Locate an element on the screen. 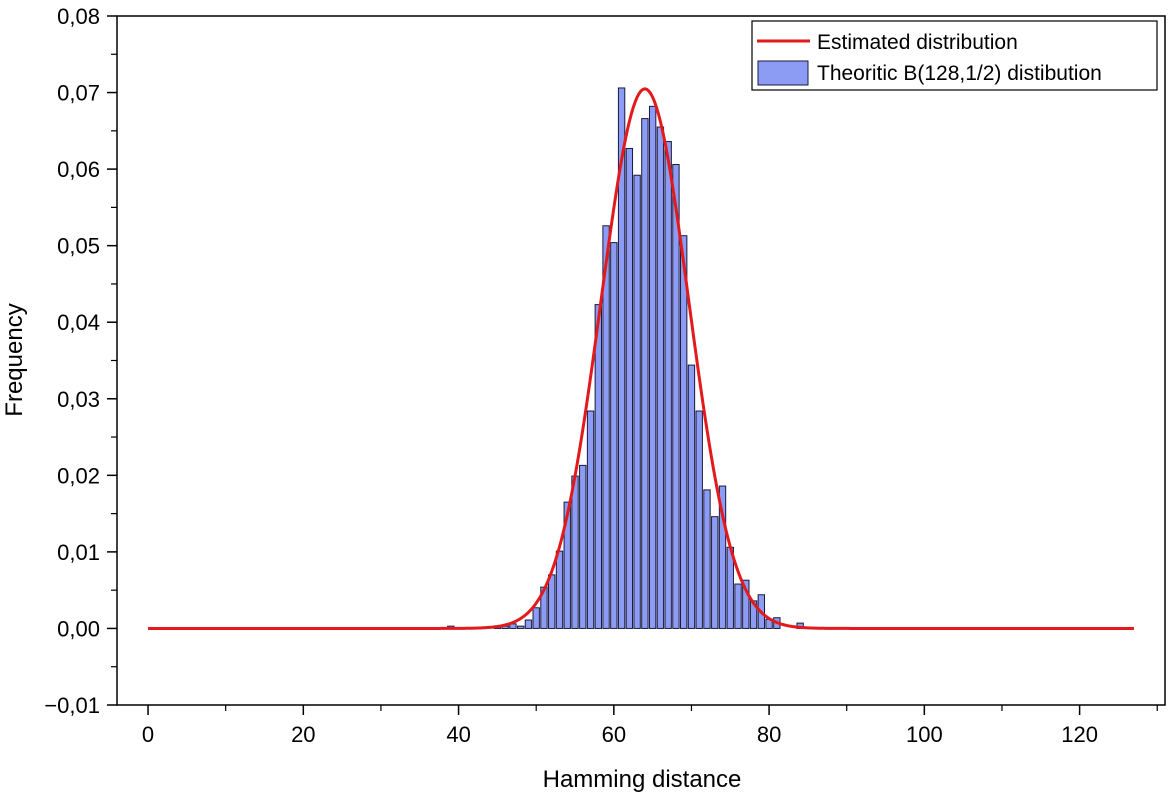 The image size is (1170, 799). x-tick-label: 60 is located at coordinates (614, 734).